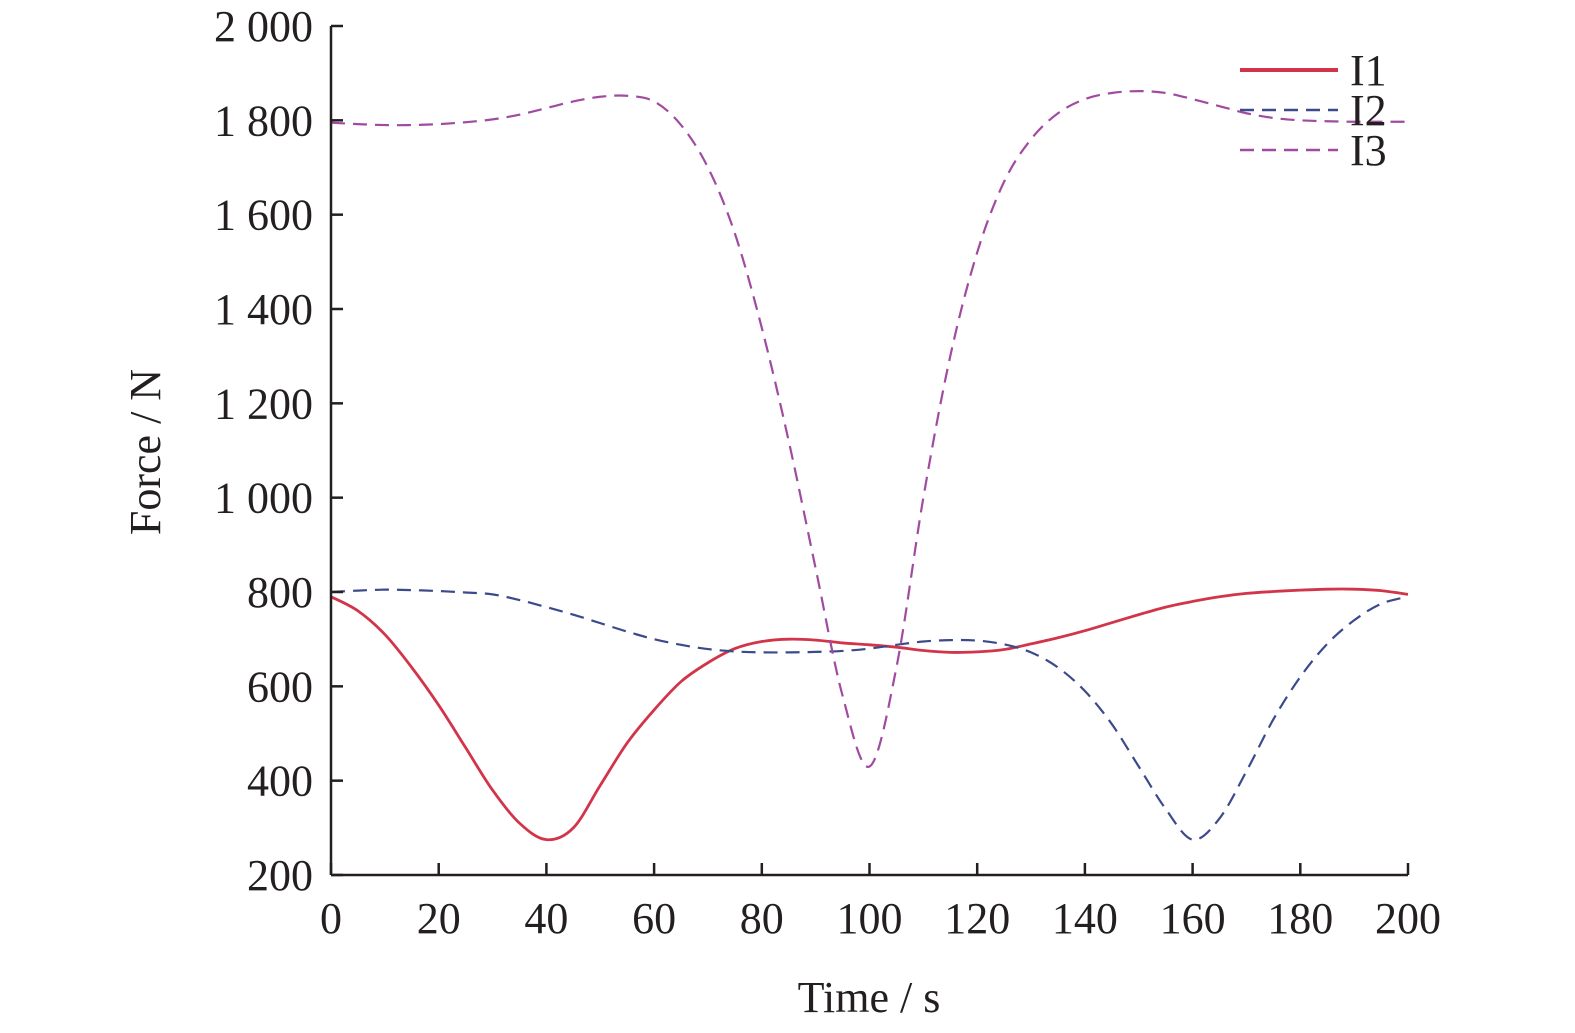  Describe the element at coordinates (1085, 918) in the screenshot. I see `x-tick-label: 140` at that location.